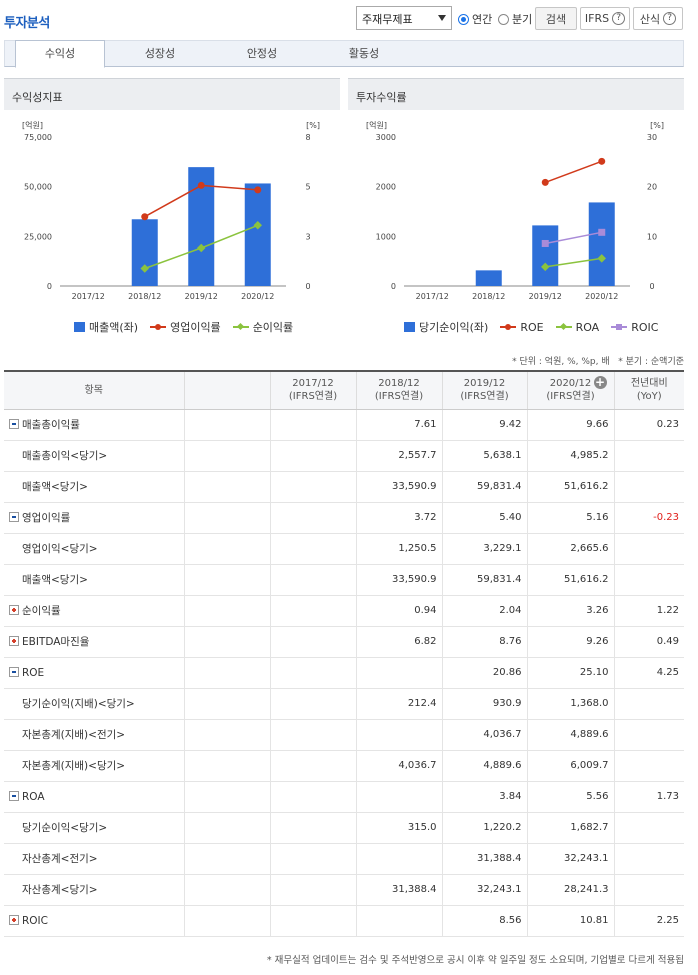  I want to click on x-tick-label: 2018/12, so click(488, 296).